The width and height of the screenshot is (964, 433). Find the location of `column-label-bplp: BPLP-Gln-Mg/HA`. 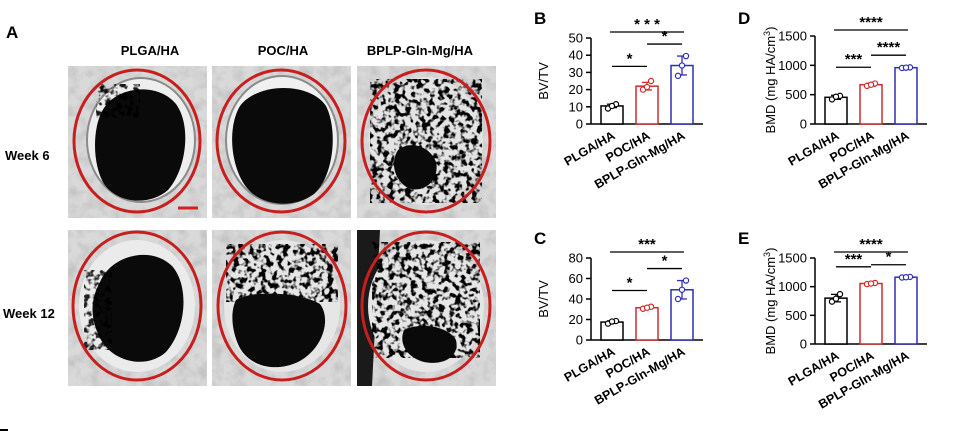

column-label-bplp: BPLP-Gln-Mg/HA is located at coordinates (420, 50).